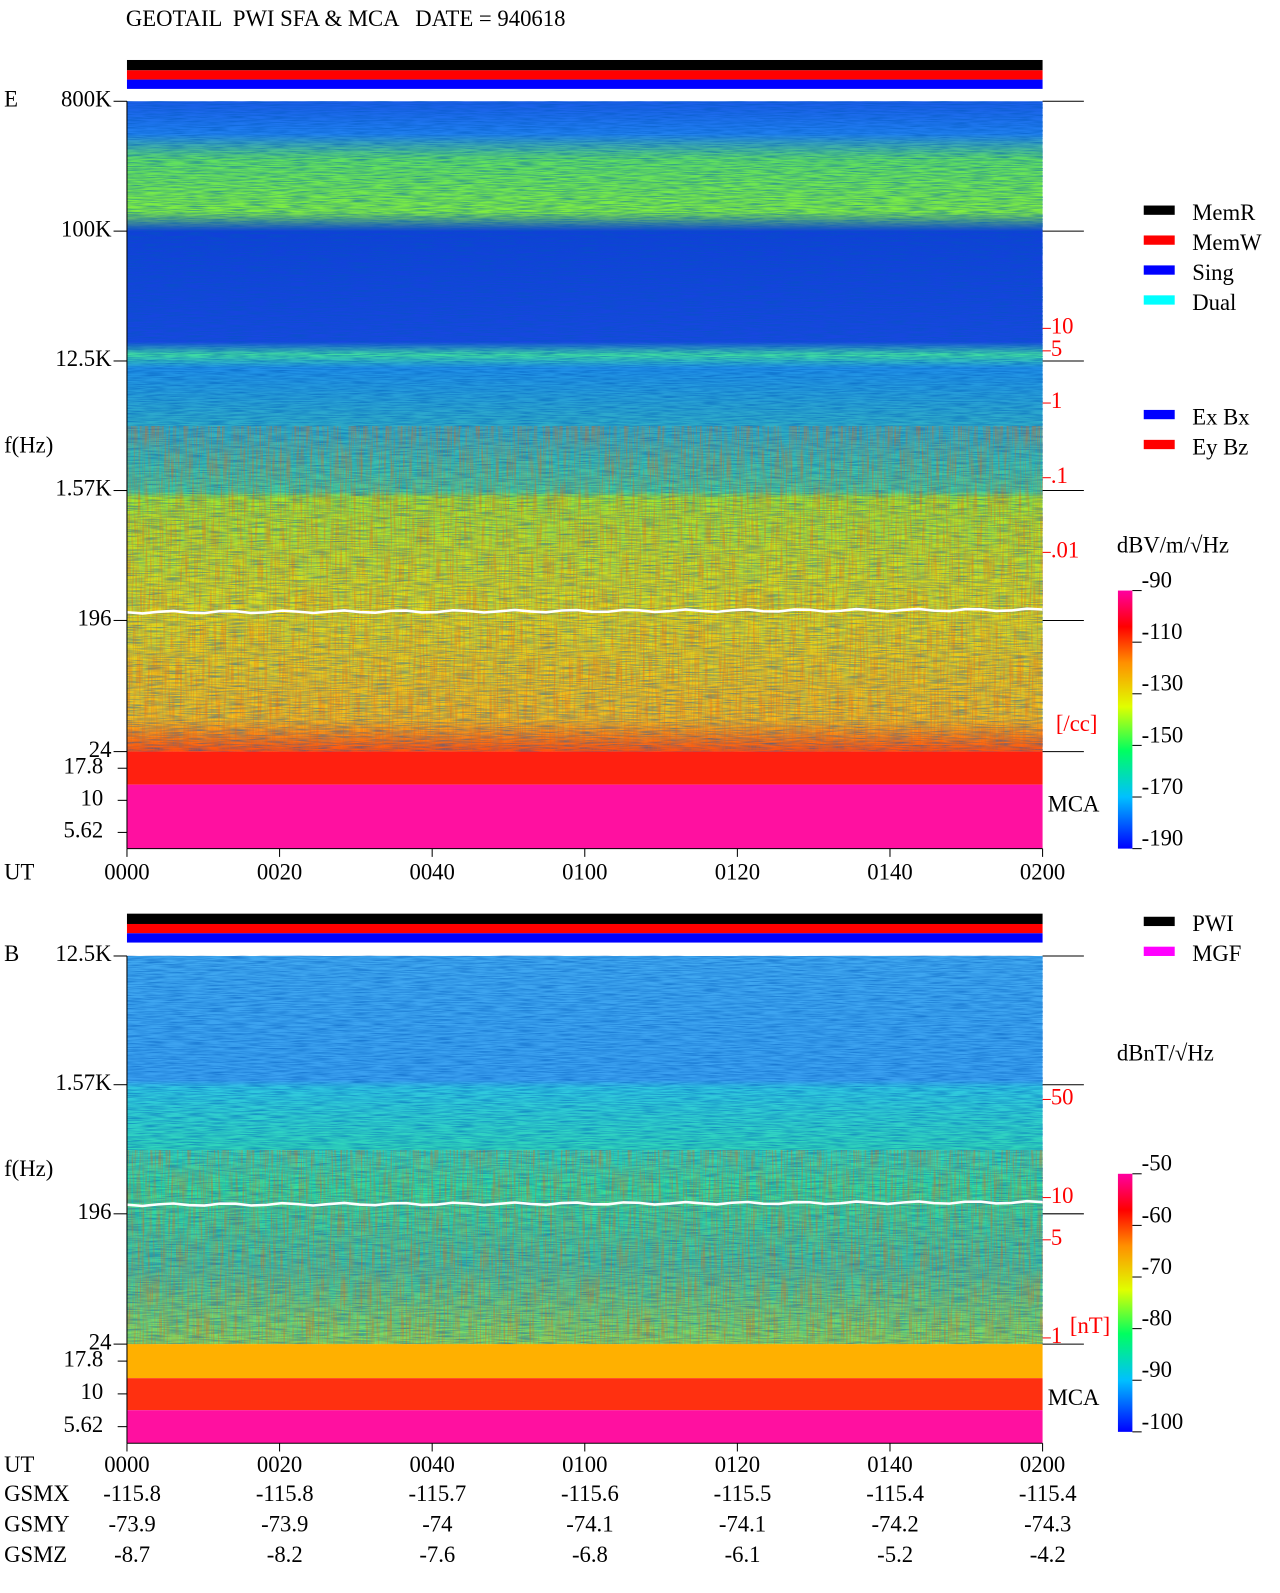  Describe the element at coordinates (100, 1341) in the screenshot. I see `y-tick-label: 24` at that location.